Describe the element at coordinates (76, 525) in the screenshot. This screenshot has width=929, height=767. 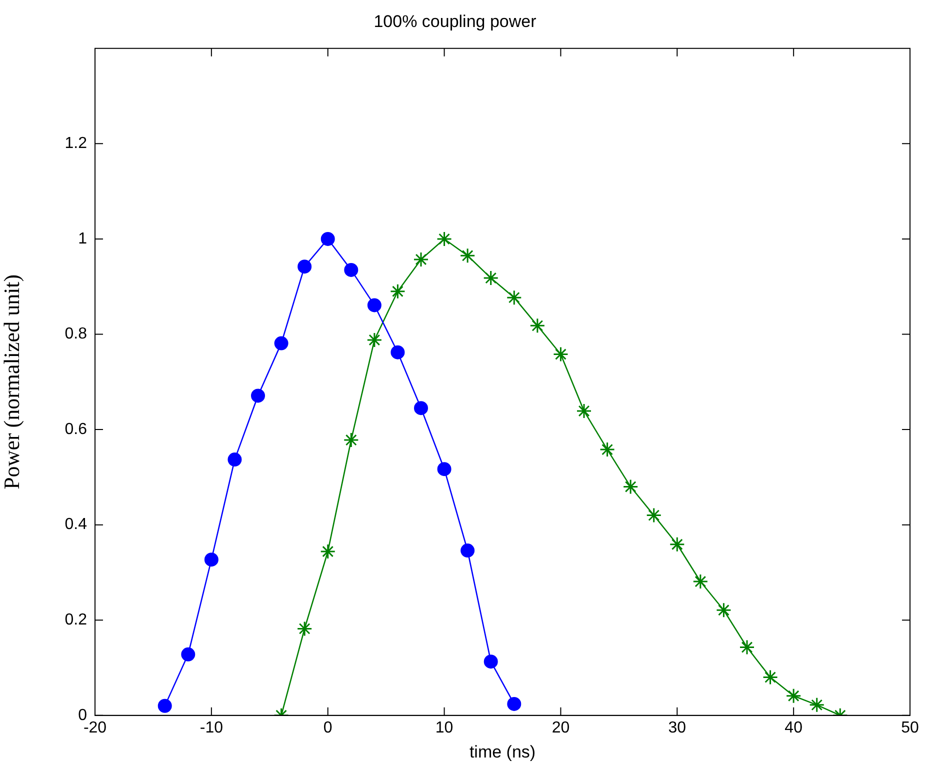
I see `y-tick-label: 0.4` at that location.